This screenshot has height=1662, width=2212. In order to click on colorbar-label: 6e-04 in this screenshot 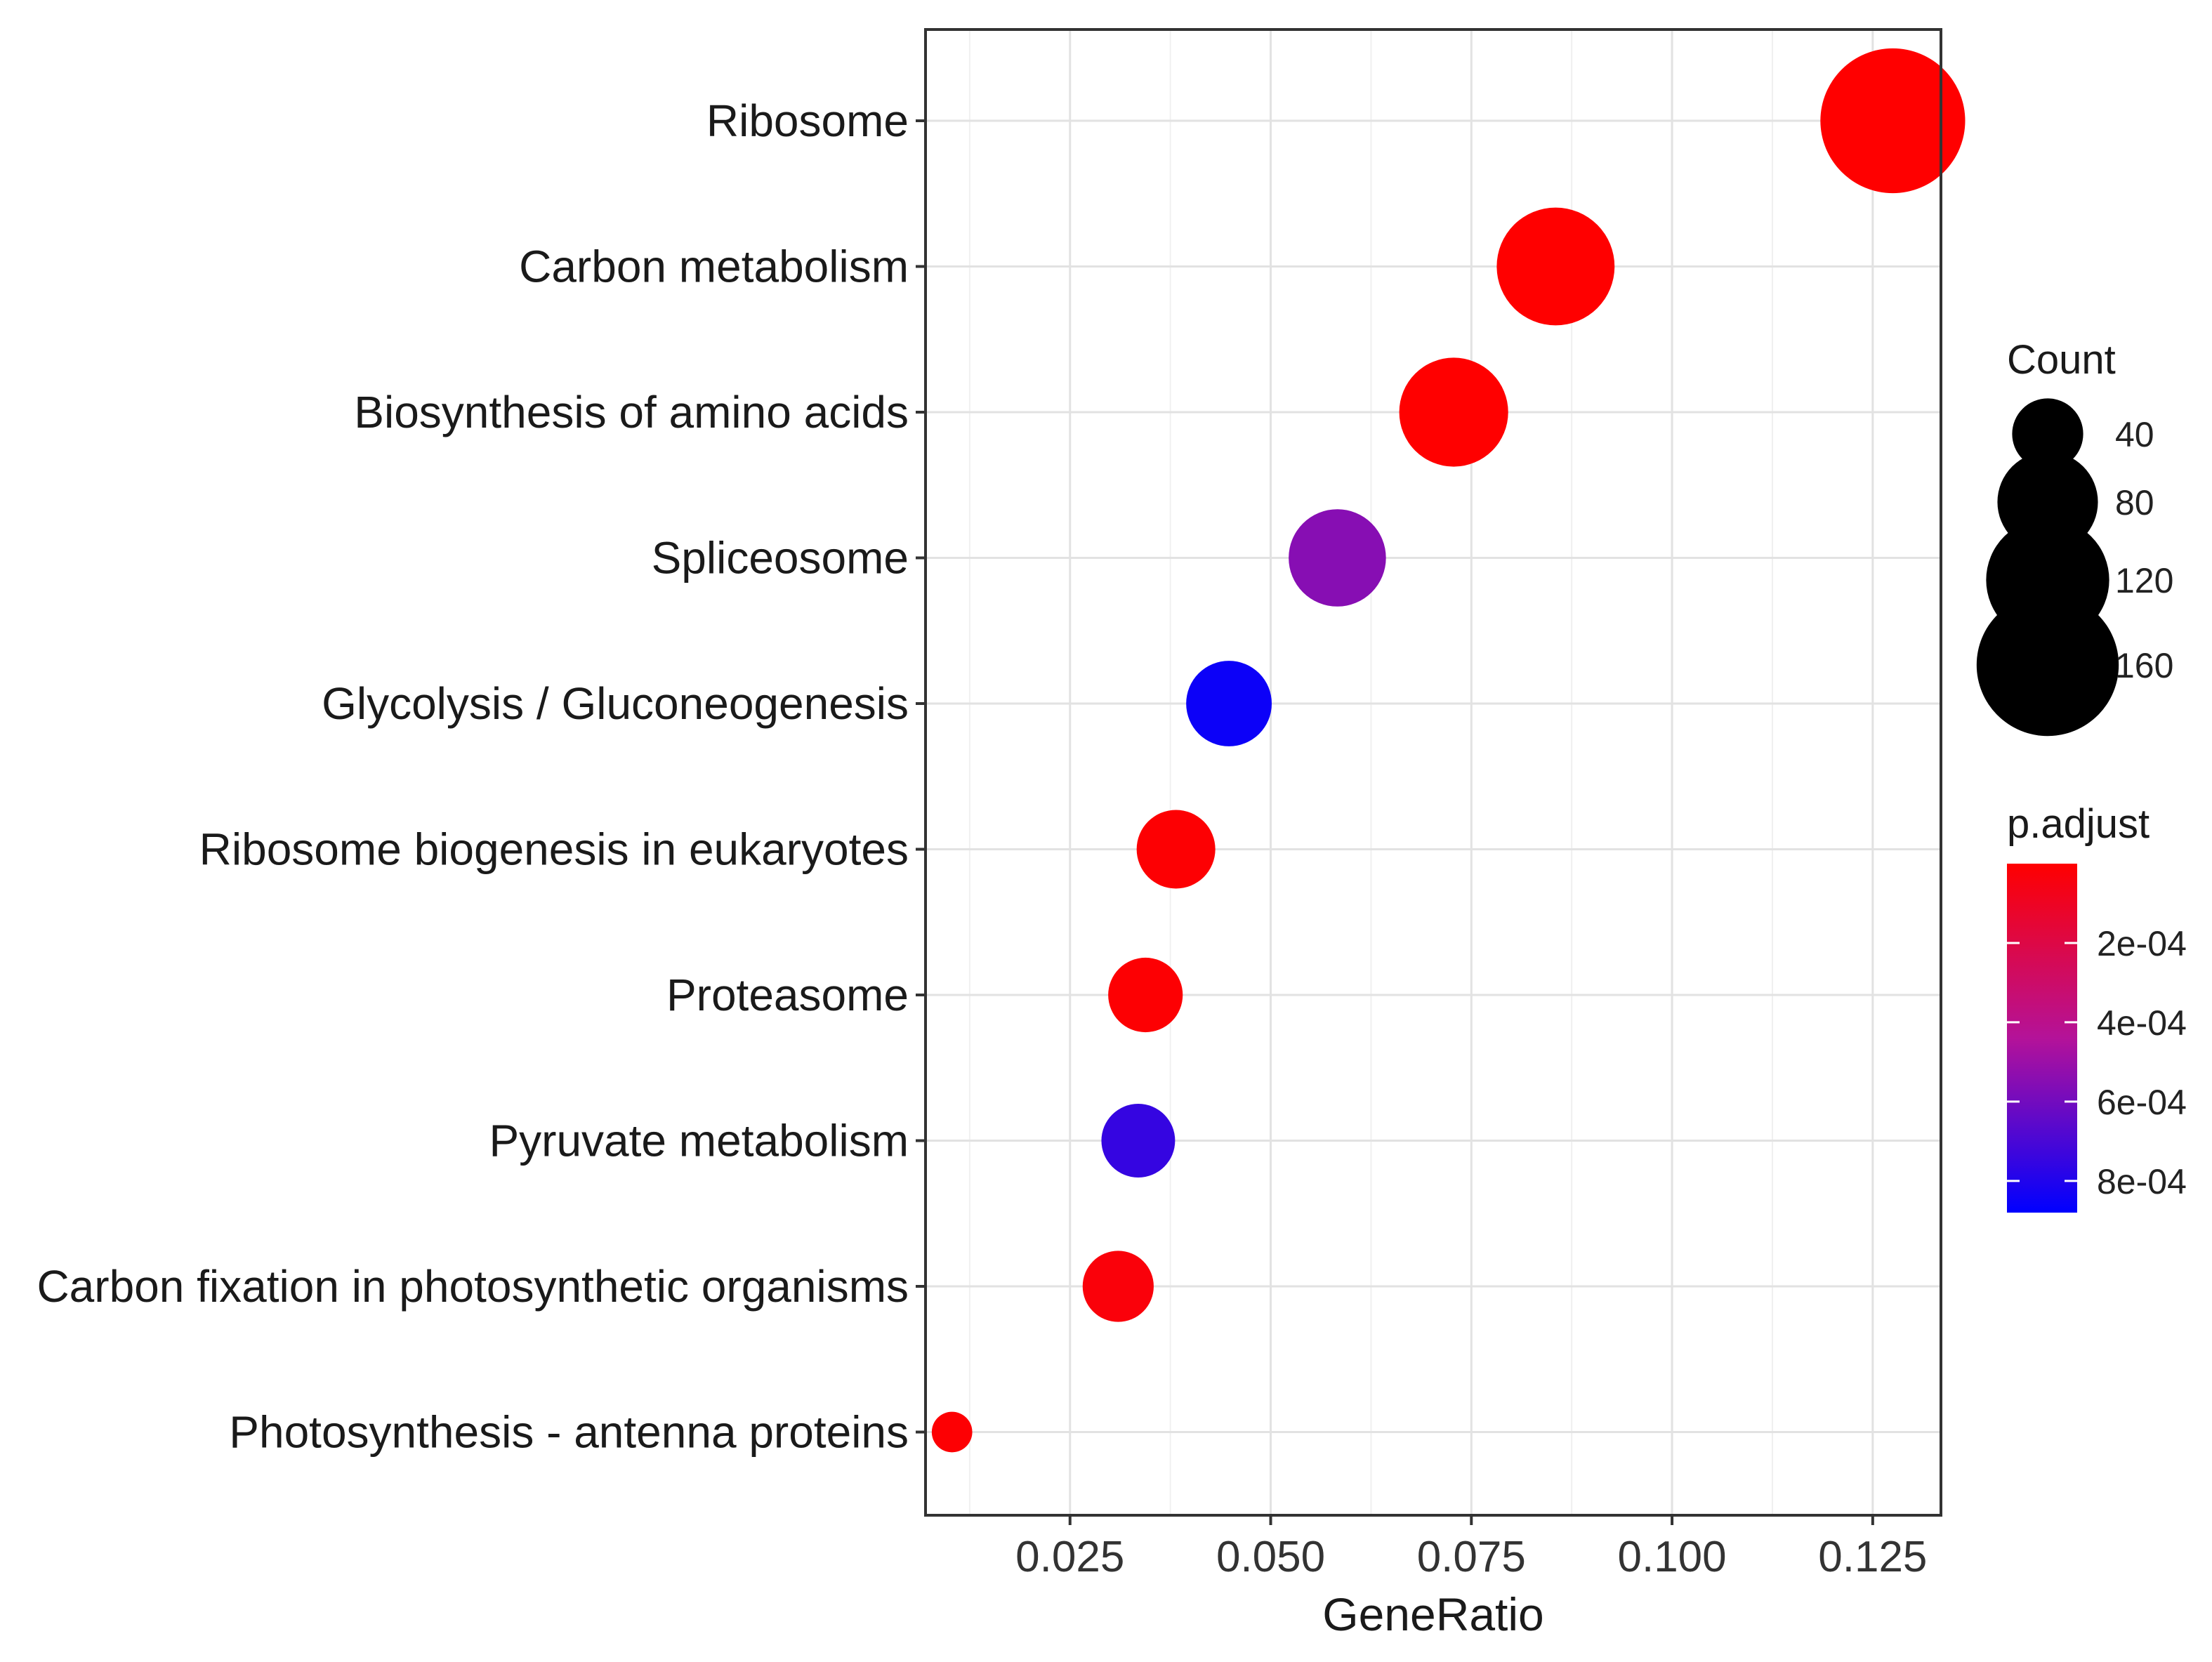, I will do `click(2142, 1102)`.